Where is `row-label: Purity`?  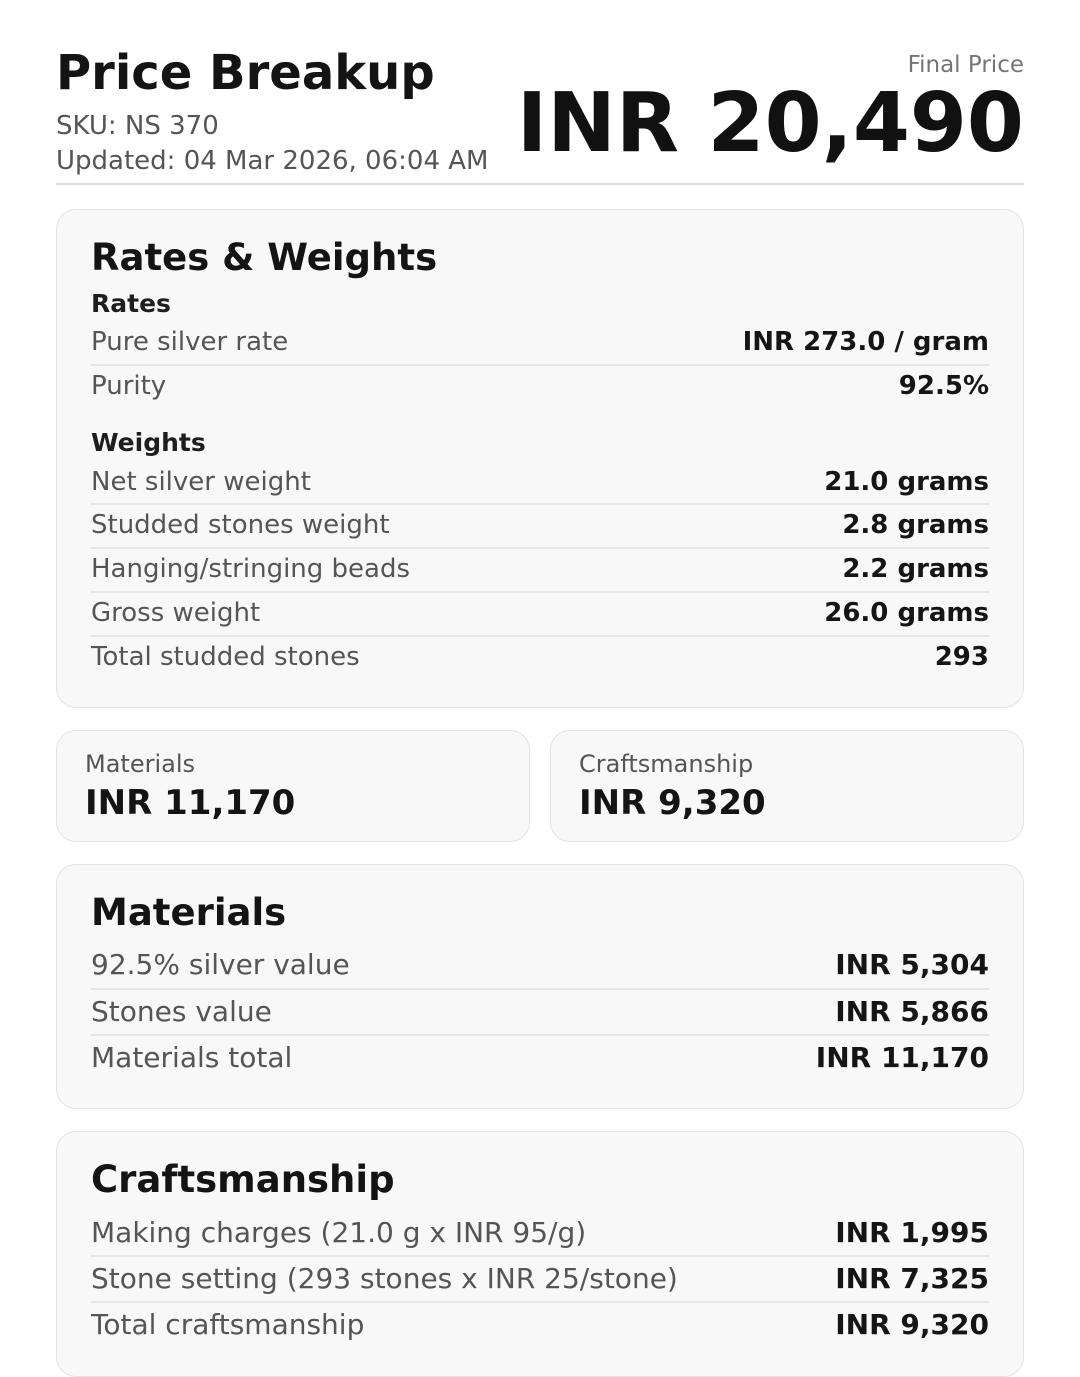
row-label: Purity is located at coordinates (129, 386).